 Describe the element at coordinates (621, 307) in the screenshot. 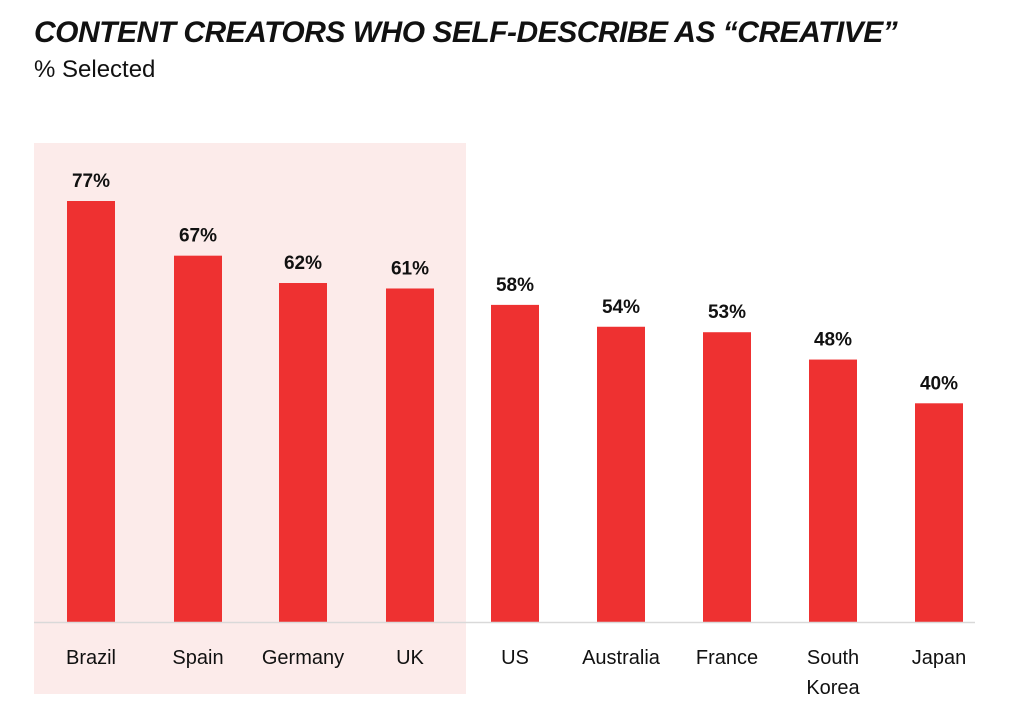

I see `value-label-australia: 54%` at that location.